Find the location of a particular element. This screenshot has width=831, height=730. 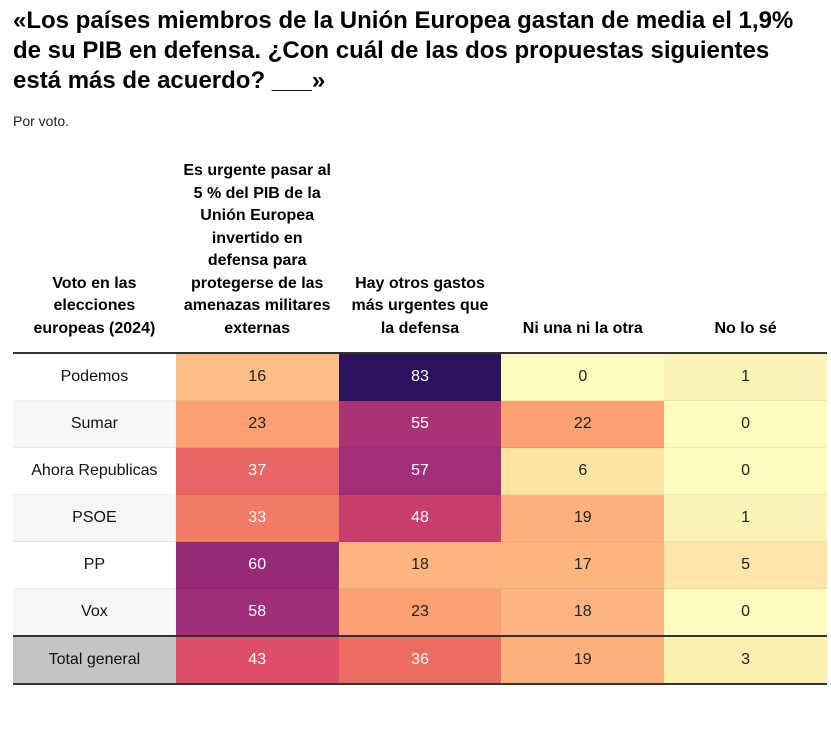

heatmap-cell: 3 is located at coordinates (745, 660).